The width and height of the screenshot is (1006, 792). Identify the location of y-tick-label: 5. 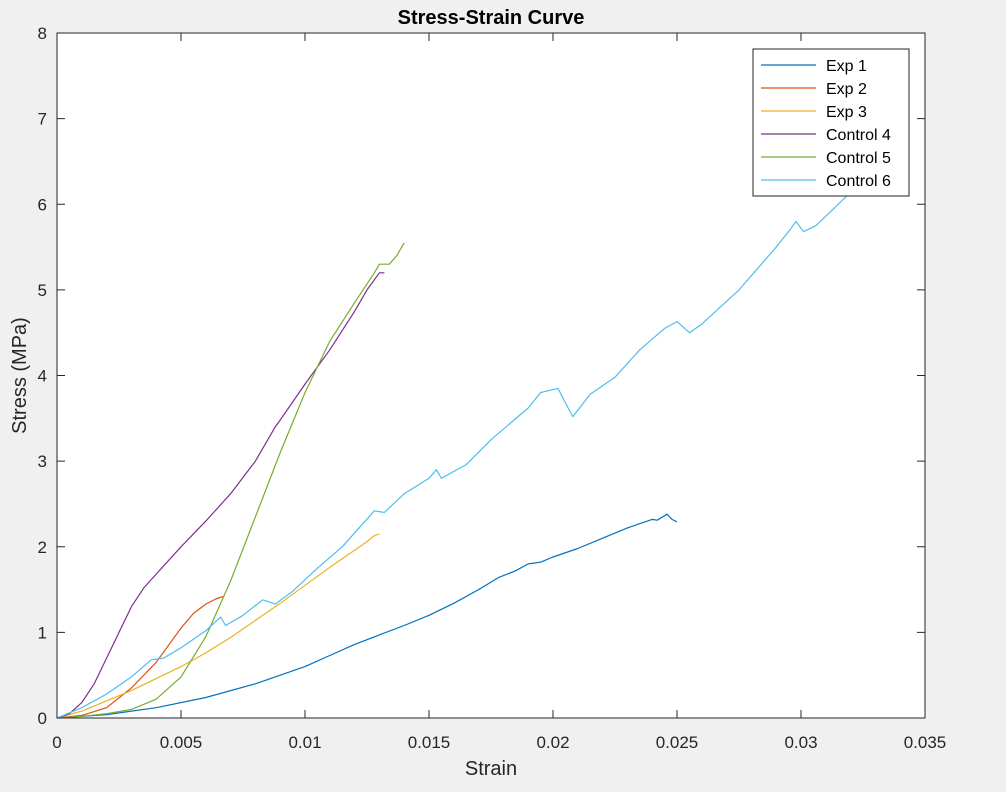
(42, 290).